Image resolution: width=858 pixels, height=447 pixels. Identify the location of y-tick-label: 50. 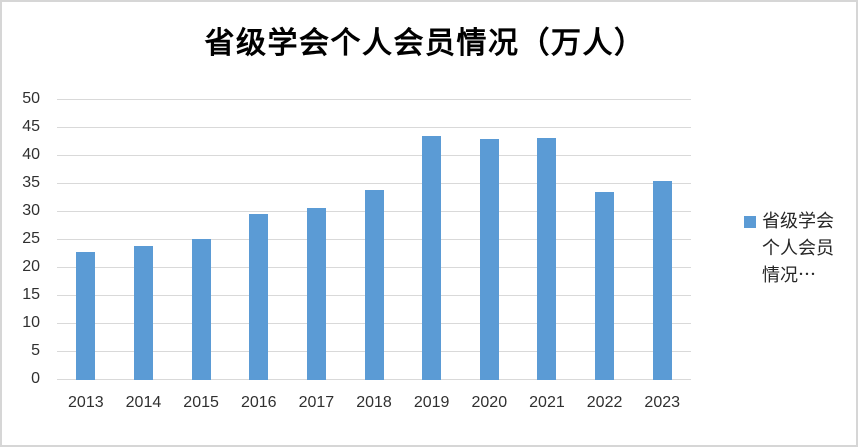
(31, 98).